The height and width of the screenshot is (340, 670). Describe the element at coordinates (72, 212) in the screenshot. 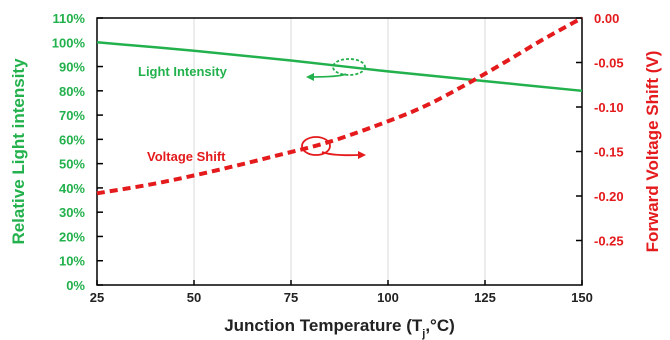

I see `left-tick-label: 30%` at that location.